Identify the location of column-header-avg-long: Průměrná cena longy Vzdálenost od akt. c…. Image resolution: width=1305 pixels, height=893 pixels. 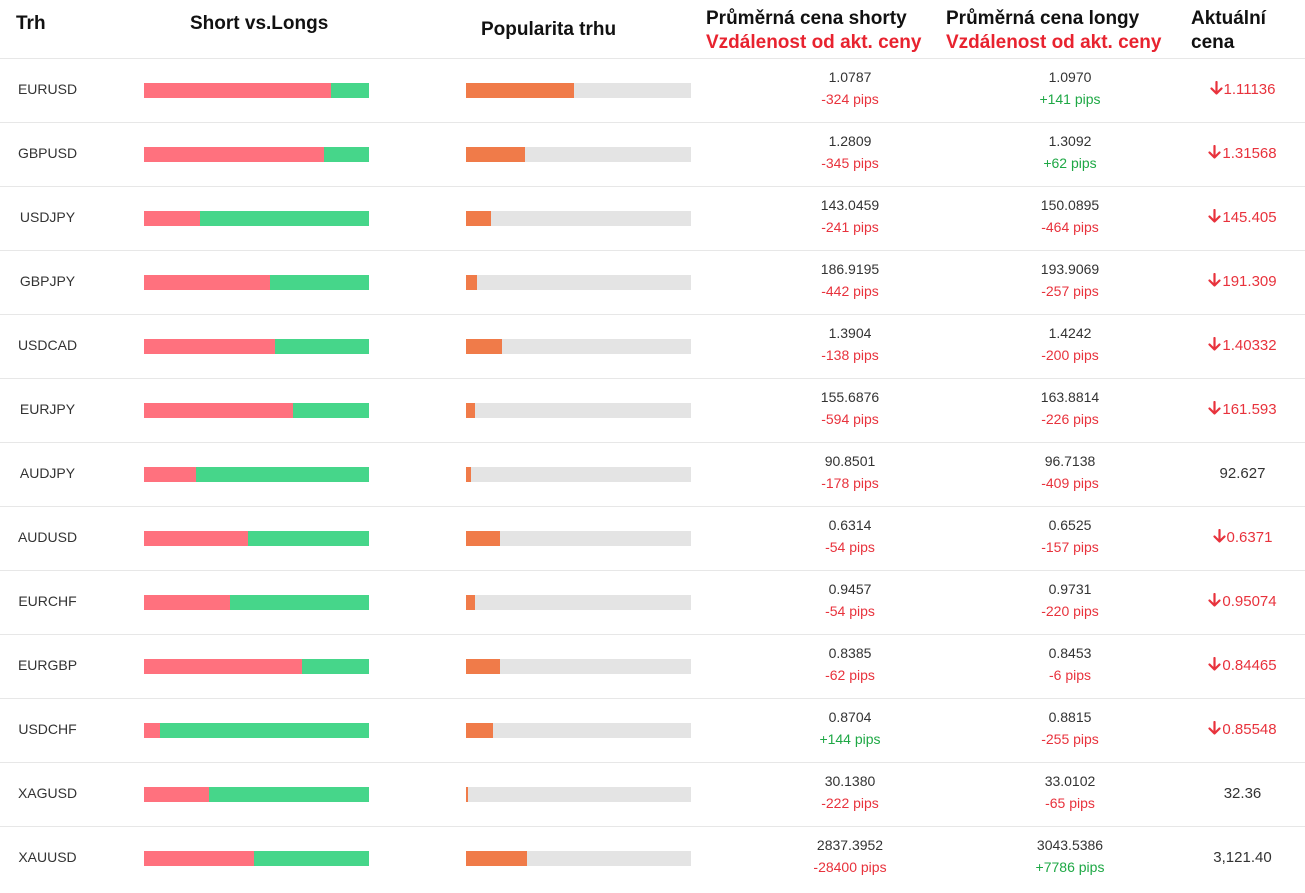
(1053, 31).